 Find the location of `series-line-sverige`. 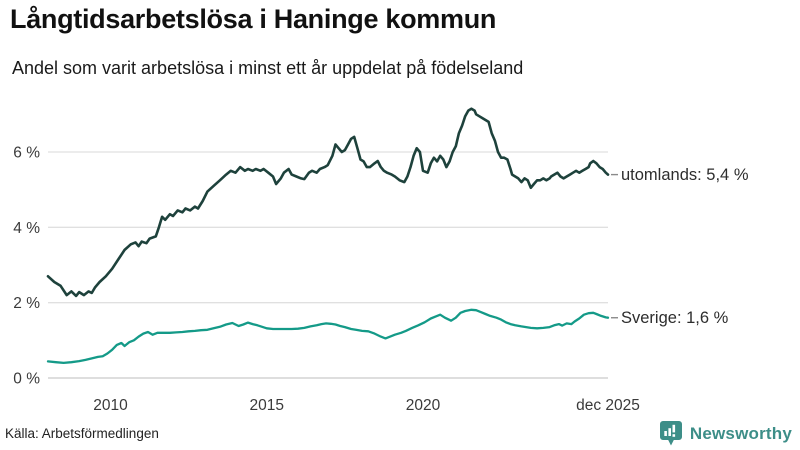

series-line-sverige is located at coordinates (328, 336).